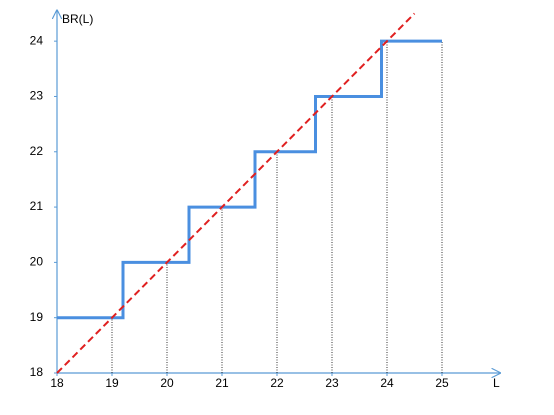  I want to click on x-tick-label: 24, so click(387, 383).